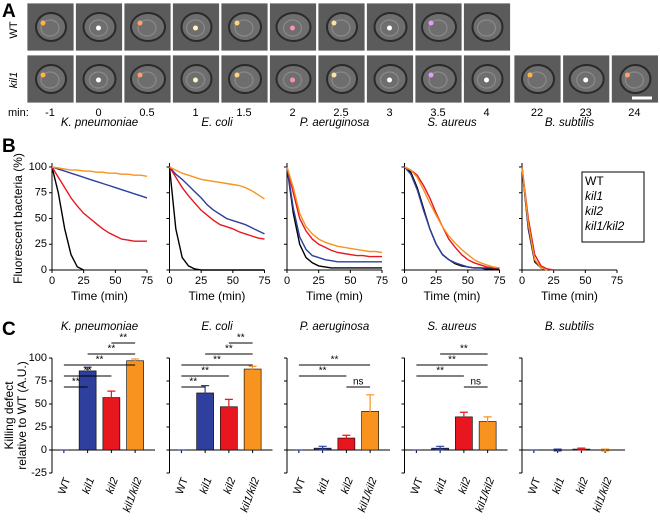 This screenshot has height=521, width=660. I want to click on time-tick-label: 0, so click(98, 113).